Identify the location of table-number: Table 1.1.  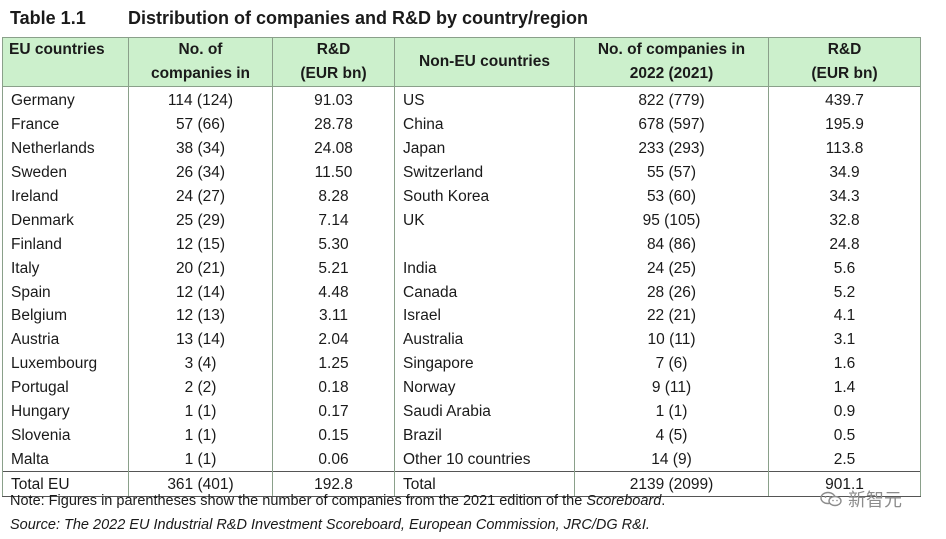
(48, 18).